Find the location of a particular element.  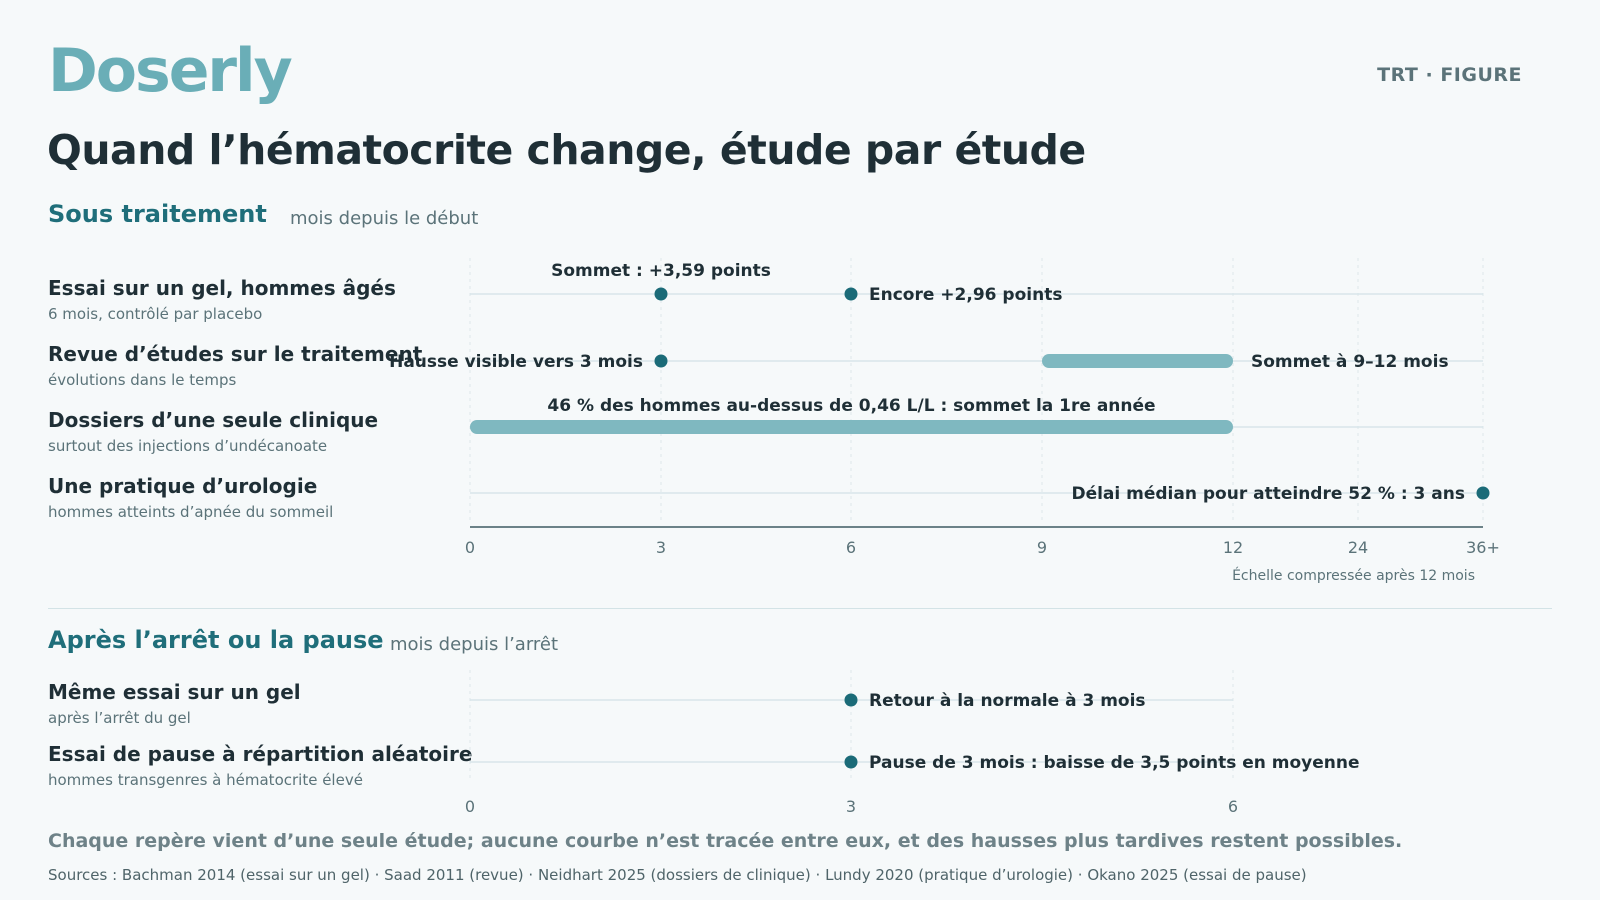

section-unit-treatment: mois depuis le début is located at coordinates (384, 218).